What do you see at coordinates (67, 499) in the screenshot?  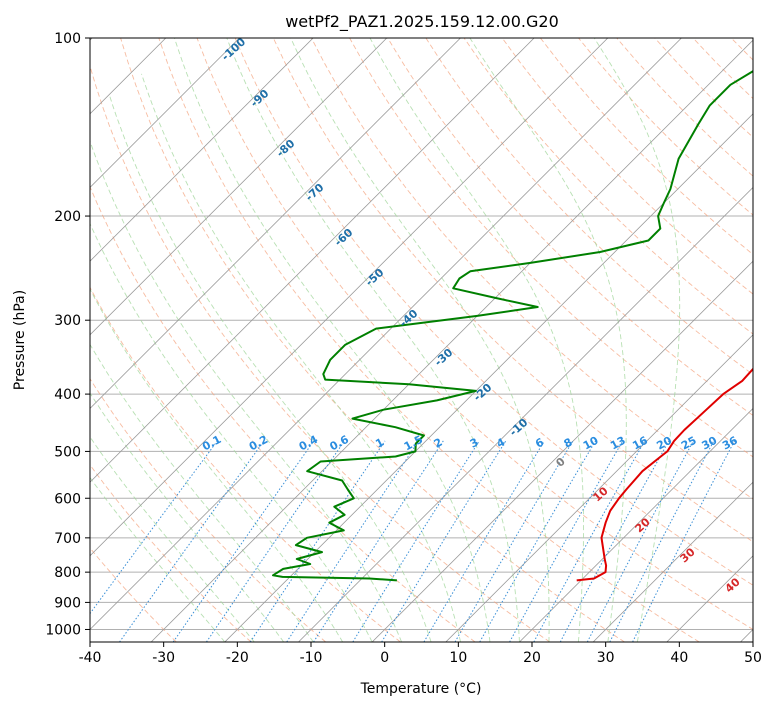 I see `y-tick-label: 600` at bounding box center [67, 499].